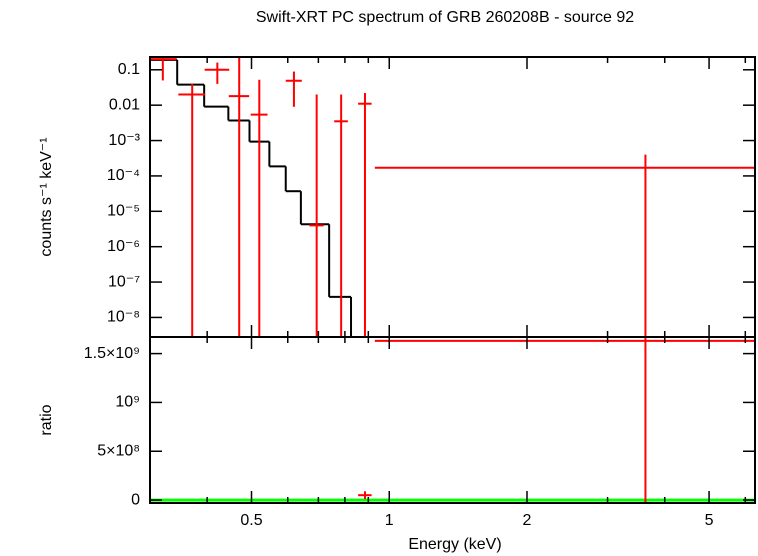  Describe the element at coordinates (127, 402) in the screenshot. I see `y-tick-label: 10⁹` at that location.